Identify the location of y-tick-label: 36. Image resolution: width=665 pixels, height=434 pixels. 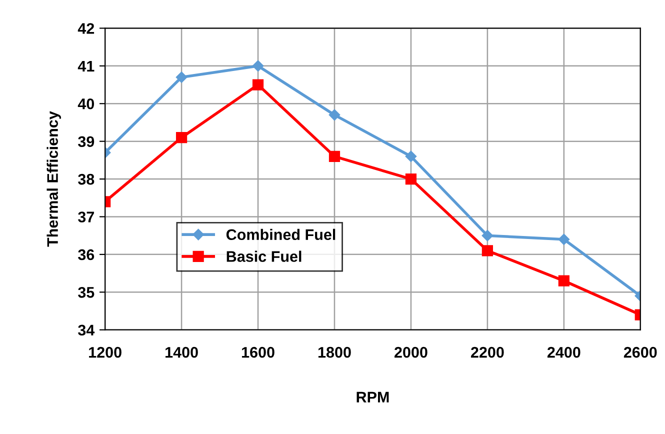
(86, 254).